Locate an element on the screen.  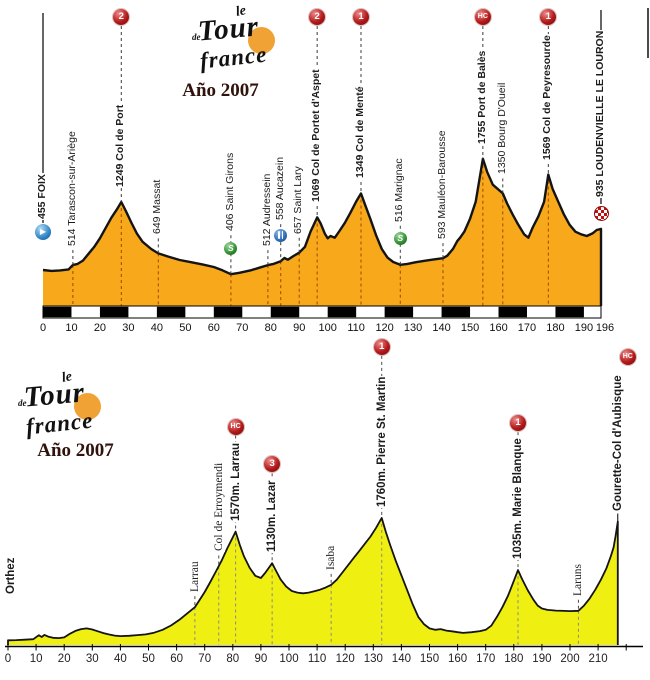
marker-label: Gourette-Col d'Aubisque is located at coordinates (617, 442).